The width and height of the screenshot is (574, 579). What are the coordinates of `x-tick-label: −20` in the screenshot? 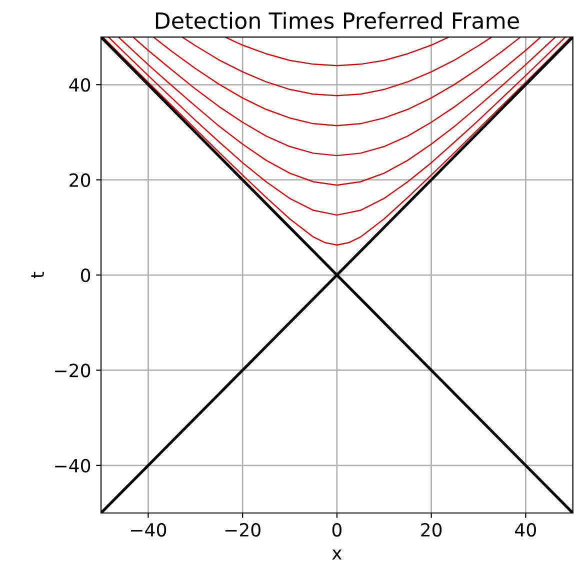 It's located at (242, 530).